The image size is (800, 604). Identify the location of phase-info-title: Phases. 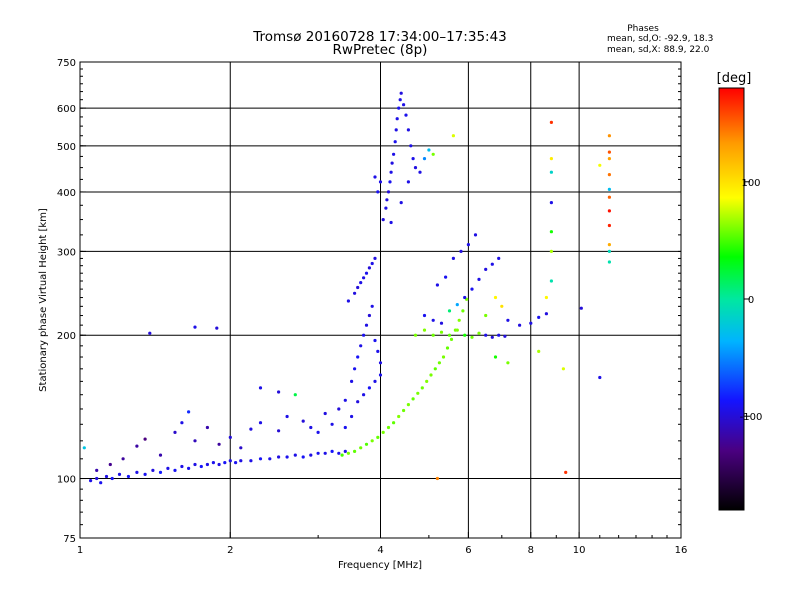
(643, 29).